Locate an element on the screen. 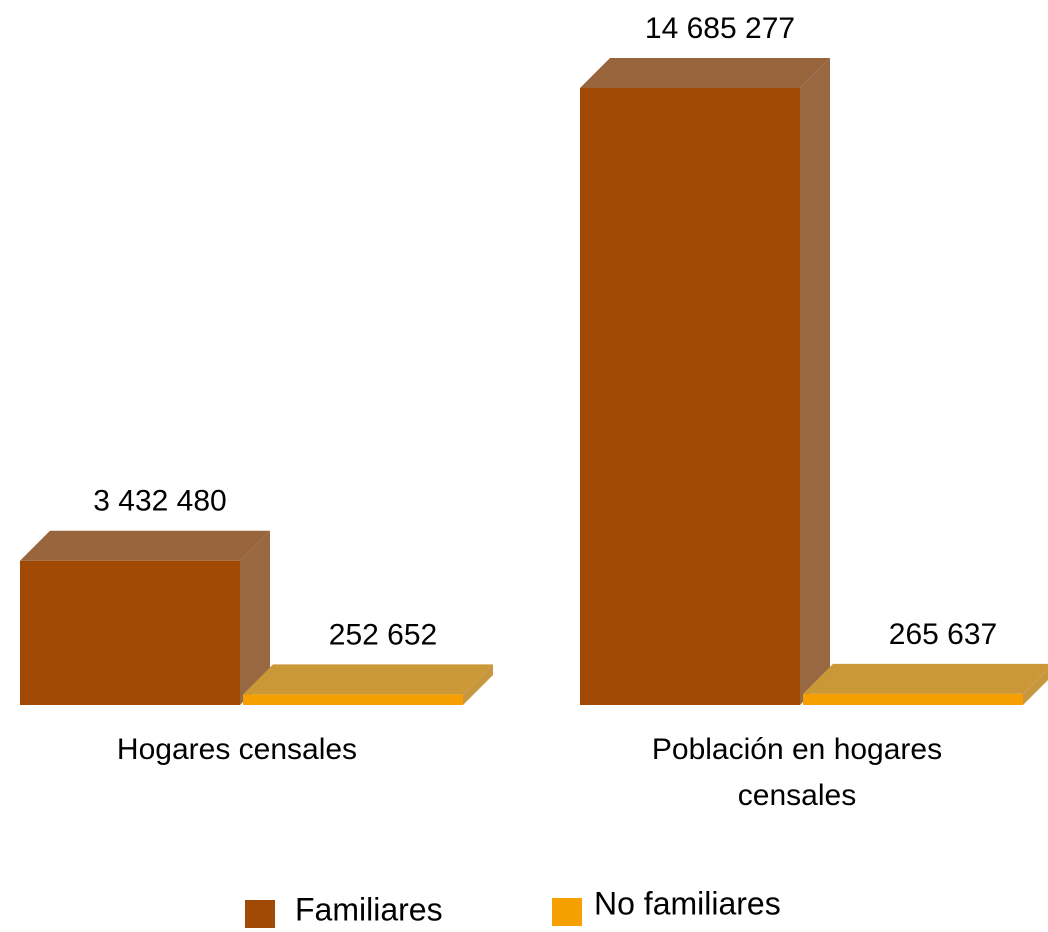 This screenshot has width=1048, height=932. legend-label: Familiares is located at coordinates (369, 909).